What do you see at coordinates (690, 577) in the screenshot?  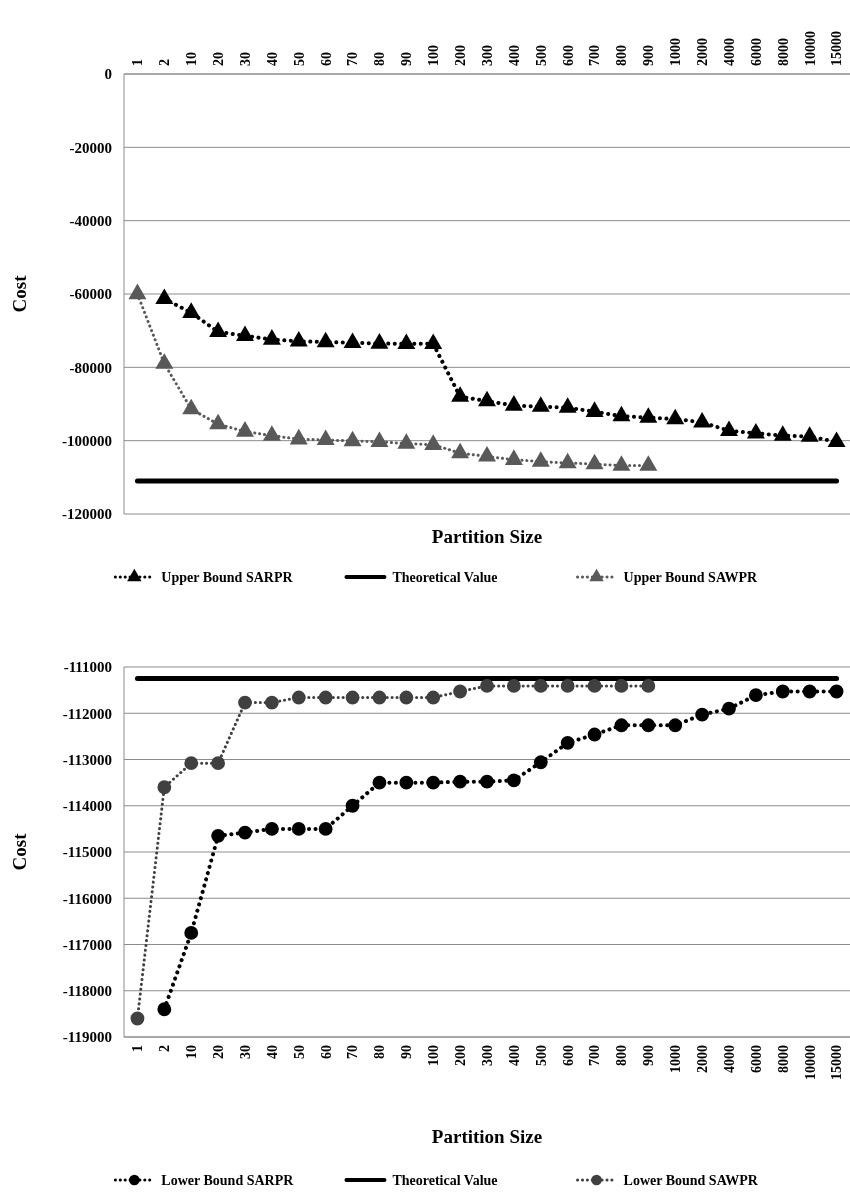 I see `legend-label: Upper Bound SAWPR` at bounding box center [690, 577].